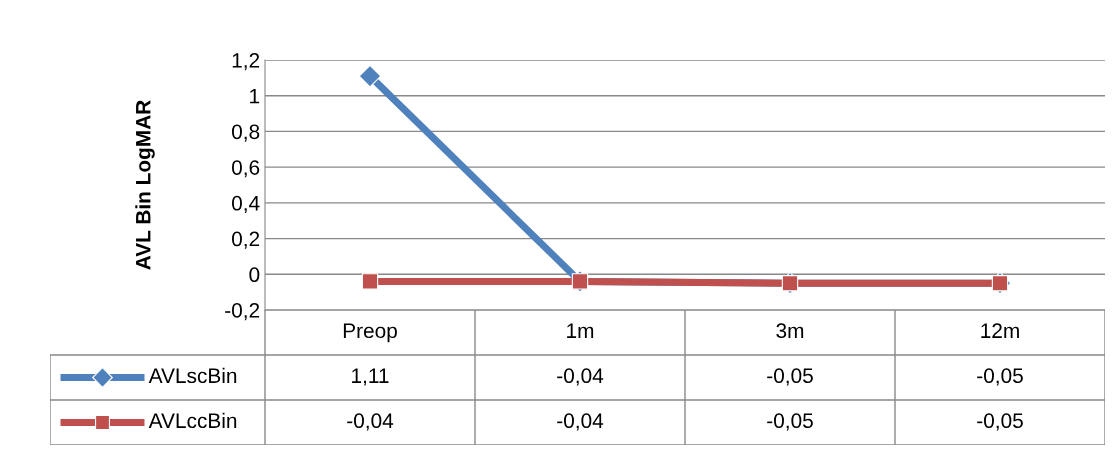  I want to click on x-tick-label: 3m, so click(790, 331).